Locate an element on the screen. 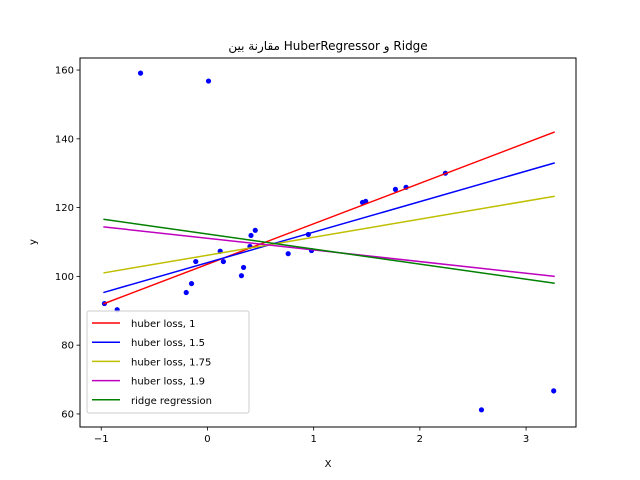  legend-item-label: huber loss, 1.5 is located at coordinates (168, 343).